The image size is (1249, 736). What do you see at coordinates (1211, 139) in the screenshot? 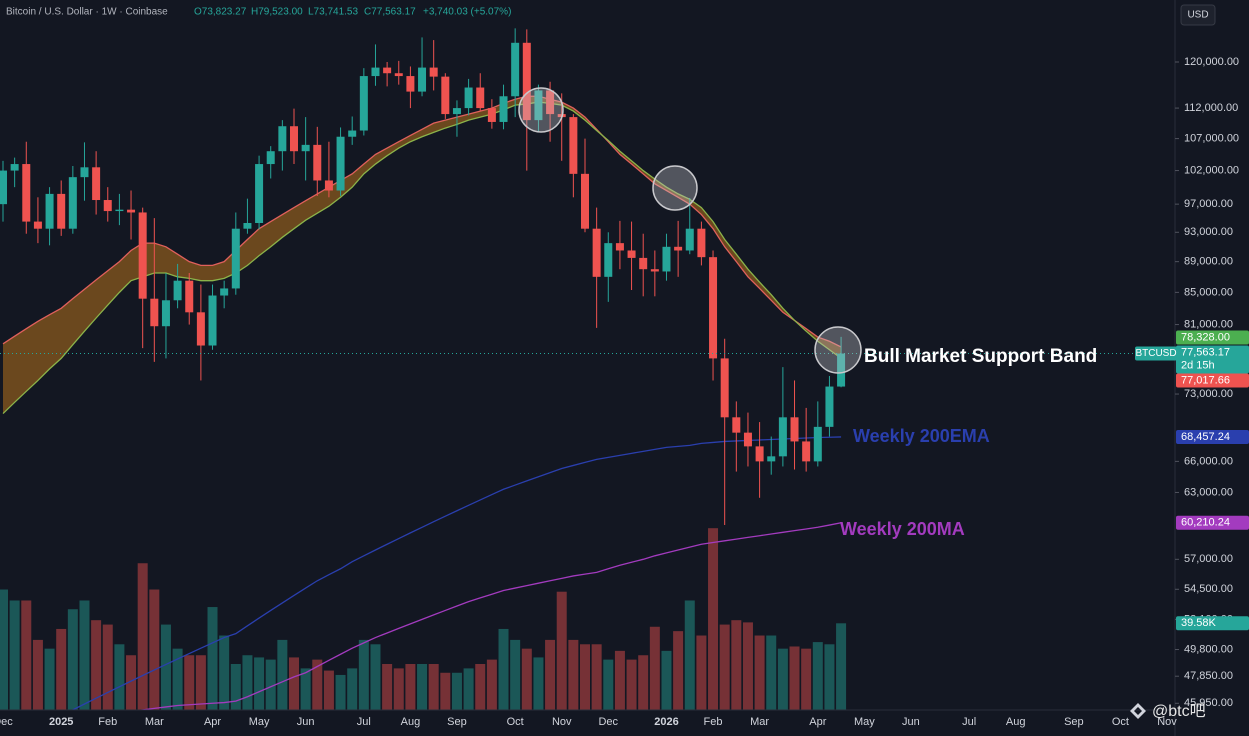
I see `y-tick-label: 107,000.00` at bounding box center [1211, 139].